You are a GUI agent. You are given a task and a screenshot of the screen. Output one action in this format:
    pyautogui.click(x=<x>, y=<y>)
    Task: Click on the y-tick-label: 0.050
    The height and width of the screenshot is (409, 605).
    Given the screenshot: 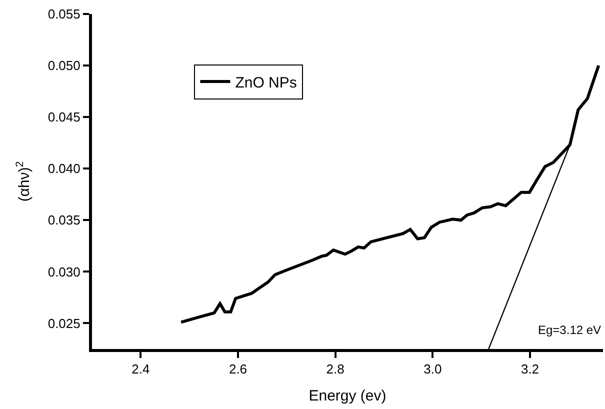 What is the action you would take?
    pyautogui.click(x=64, y=66)
    